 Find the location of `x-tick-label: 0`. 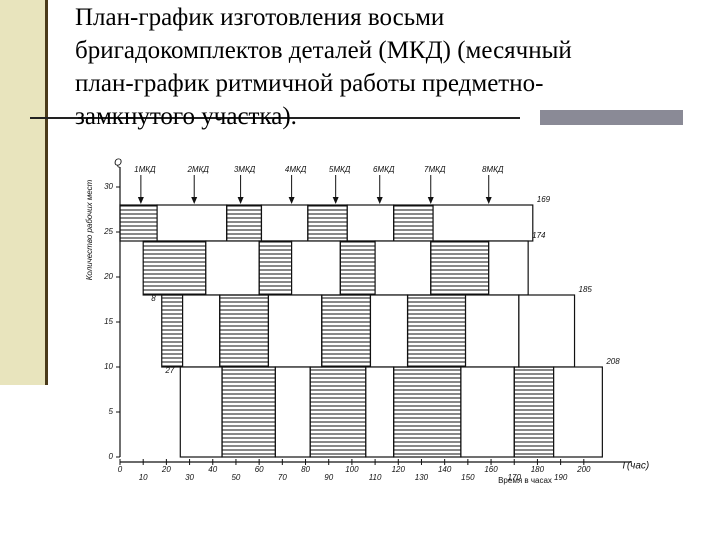

x-tick-label: 0 is located at coordinates (120, 469).